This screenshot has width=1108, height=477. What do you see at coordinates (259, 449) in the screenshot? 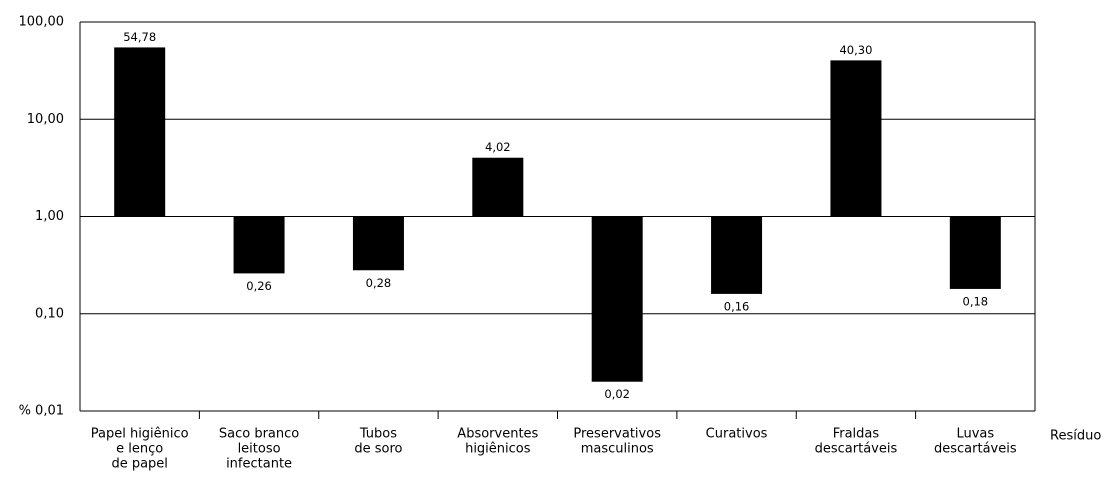
I see `x-tick-label: leitoso` at bounding box center [259, 449].